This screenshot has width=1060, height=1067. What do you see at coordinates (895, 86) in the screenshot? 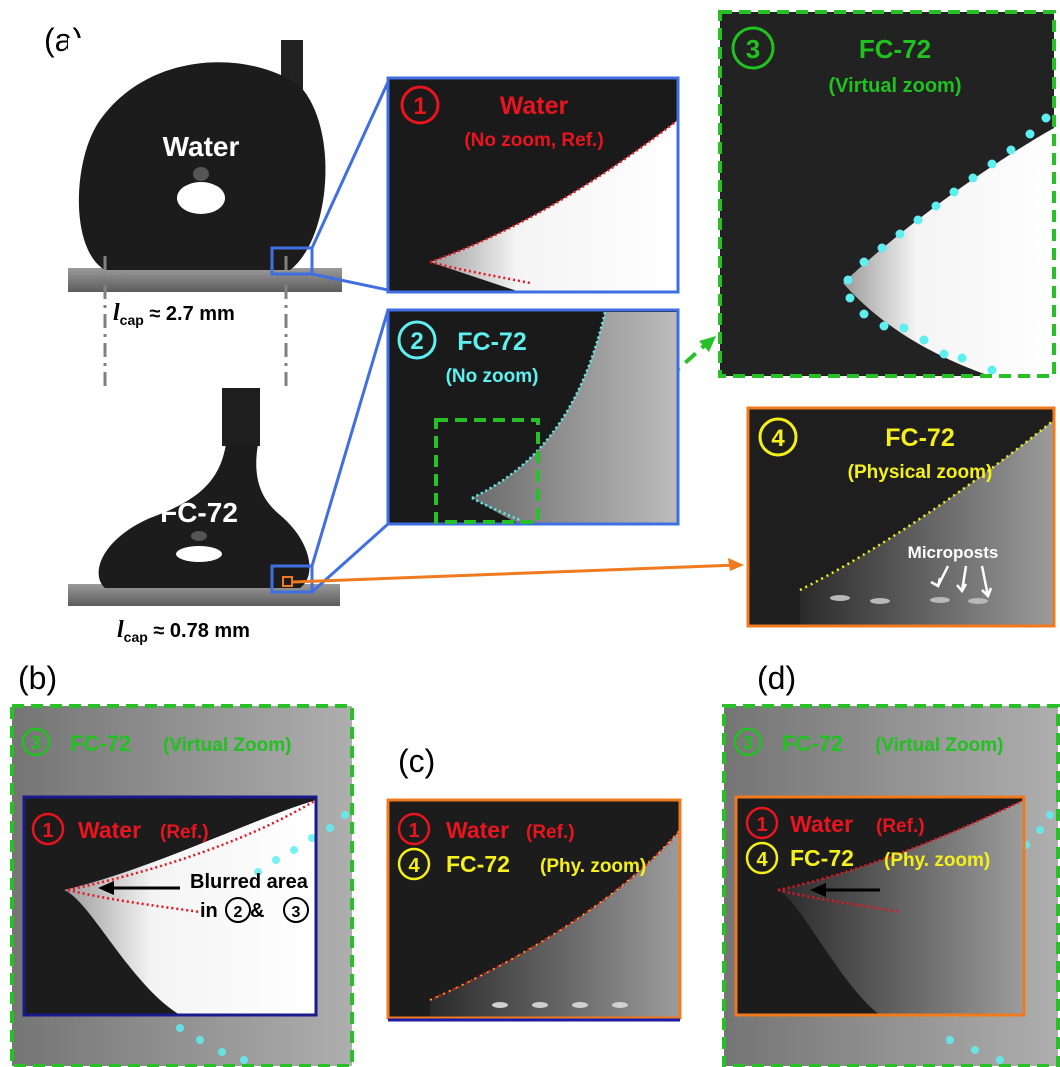
I see `svg-text: (Virtual zoom)` at bounding box center [895, 86].